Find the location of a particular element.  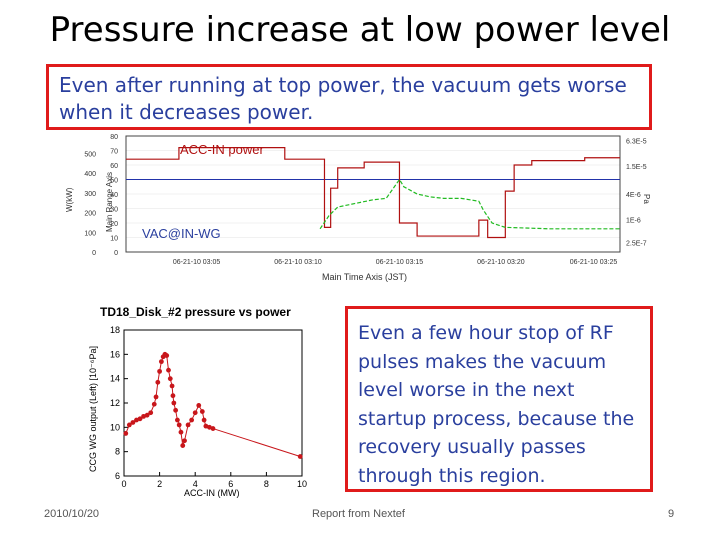

x-tick-label: 06-21-10 03:20 is located at coordinates (501, 262).